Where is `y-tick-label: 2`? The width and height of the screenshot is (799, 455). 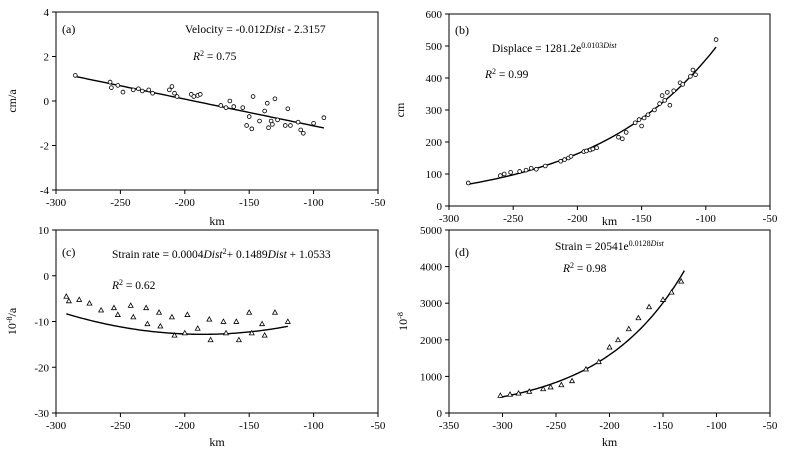
y-tick-label: 2 is located at coordinates (47, 58).